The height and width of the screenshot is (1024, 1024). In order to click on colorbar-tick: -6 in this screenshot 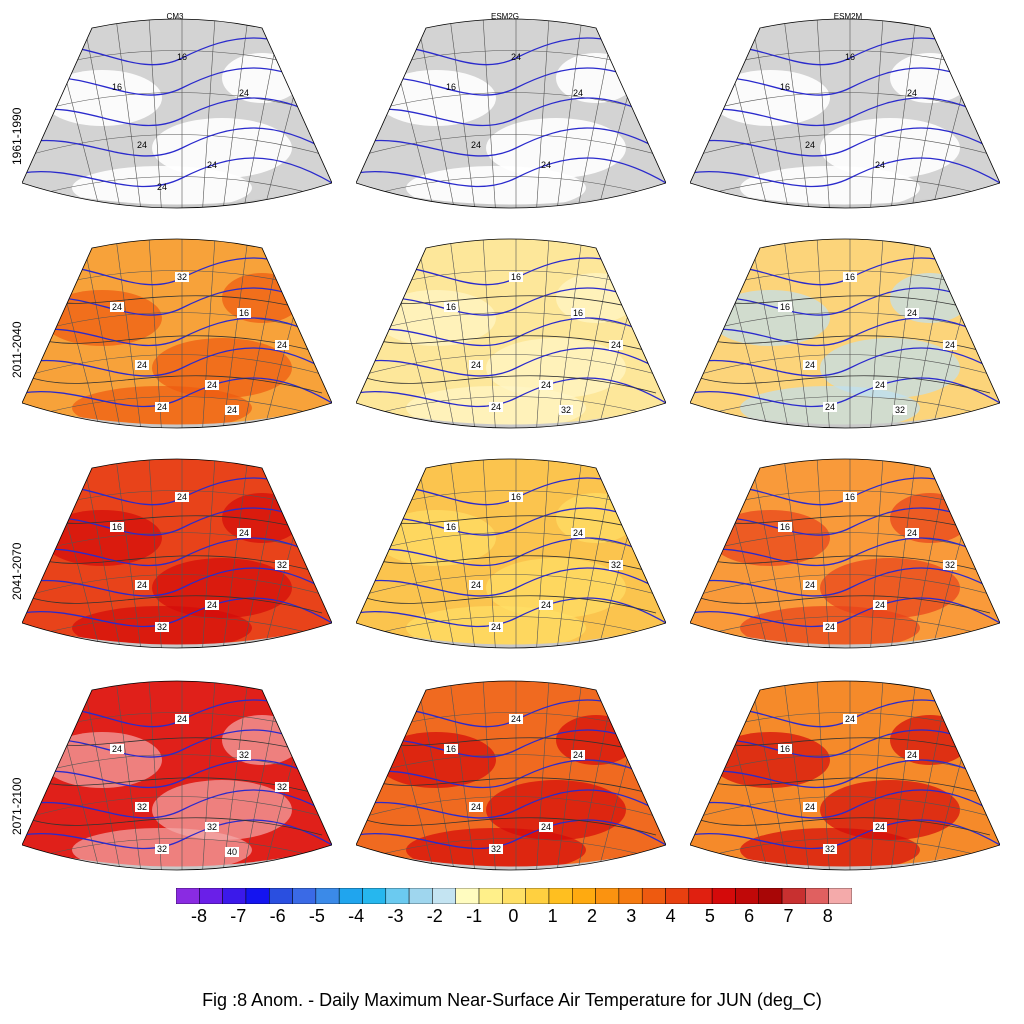, I will do `click(277, 916)`.